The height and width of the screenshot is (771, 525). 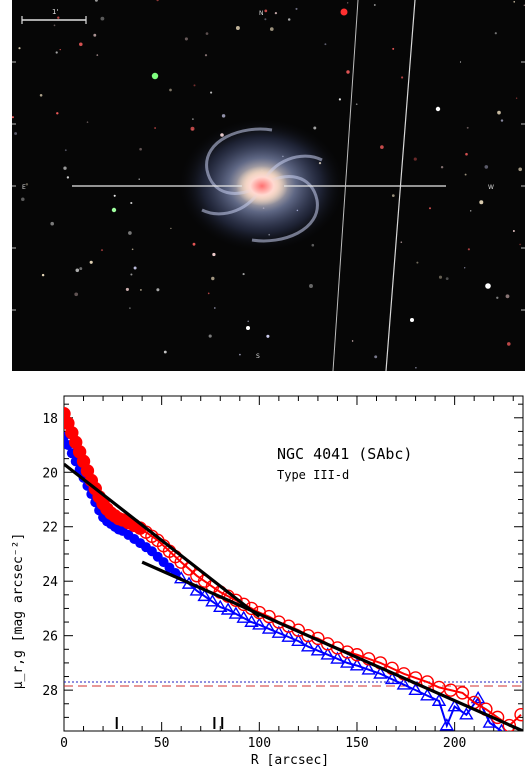 I want to click on x-tick-label: 50, so click(x=162, y=743).